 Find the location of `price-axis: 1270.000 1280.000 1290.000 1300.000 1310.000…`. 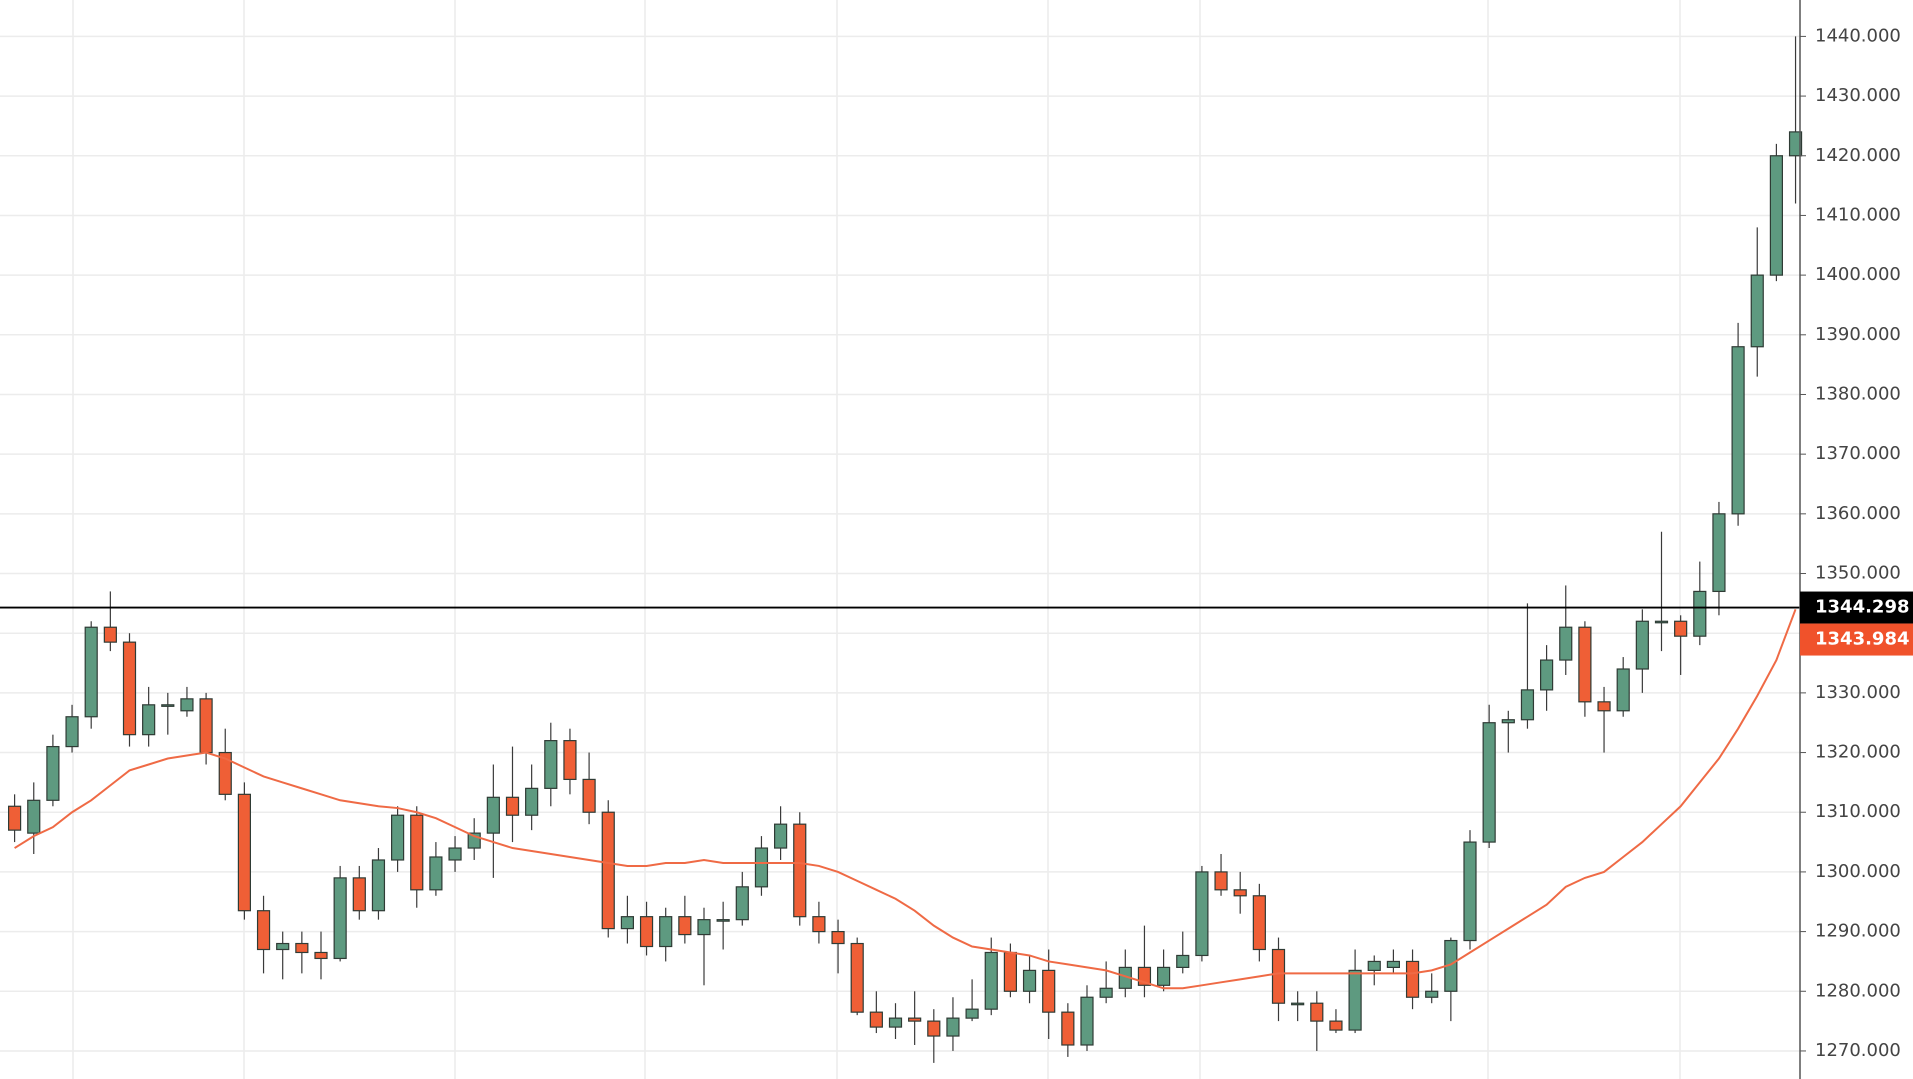

price-axis: 1270.000 1280.000 1290.000 1300.000 1310.000… is located at coordinates (1856, 539).